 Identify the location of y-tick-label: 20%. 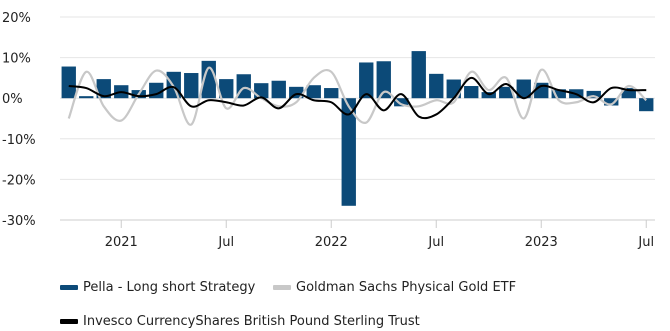
(16, 18).